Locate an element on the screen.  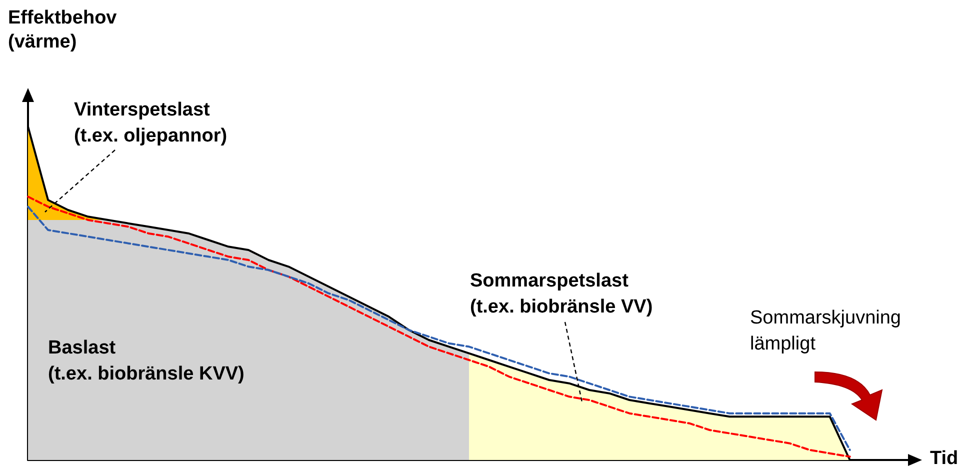
annotation: Sommarspetslast (t.ex. biobränsle VV) is located at coordinates (561, 294).